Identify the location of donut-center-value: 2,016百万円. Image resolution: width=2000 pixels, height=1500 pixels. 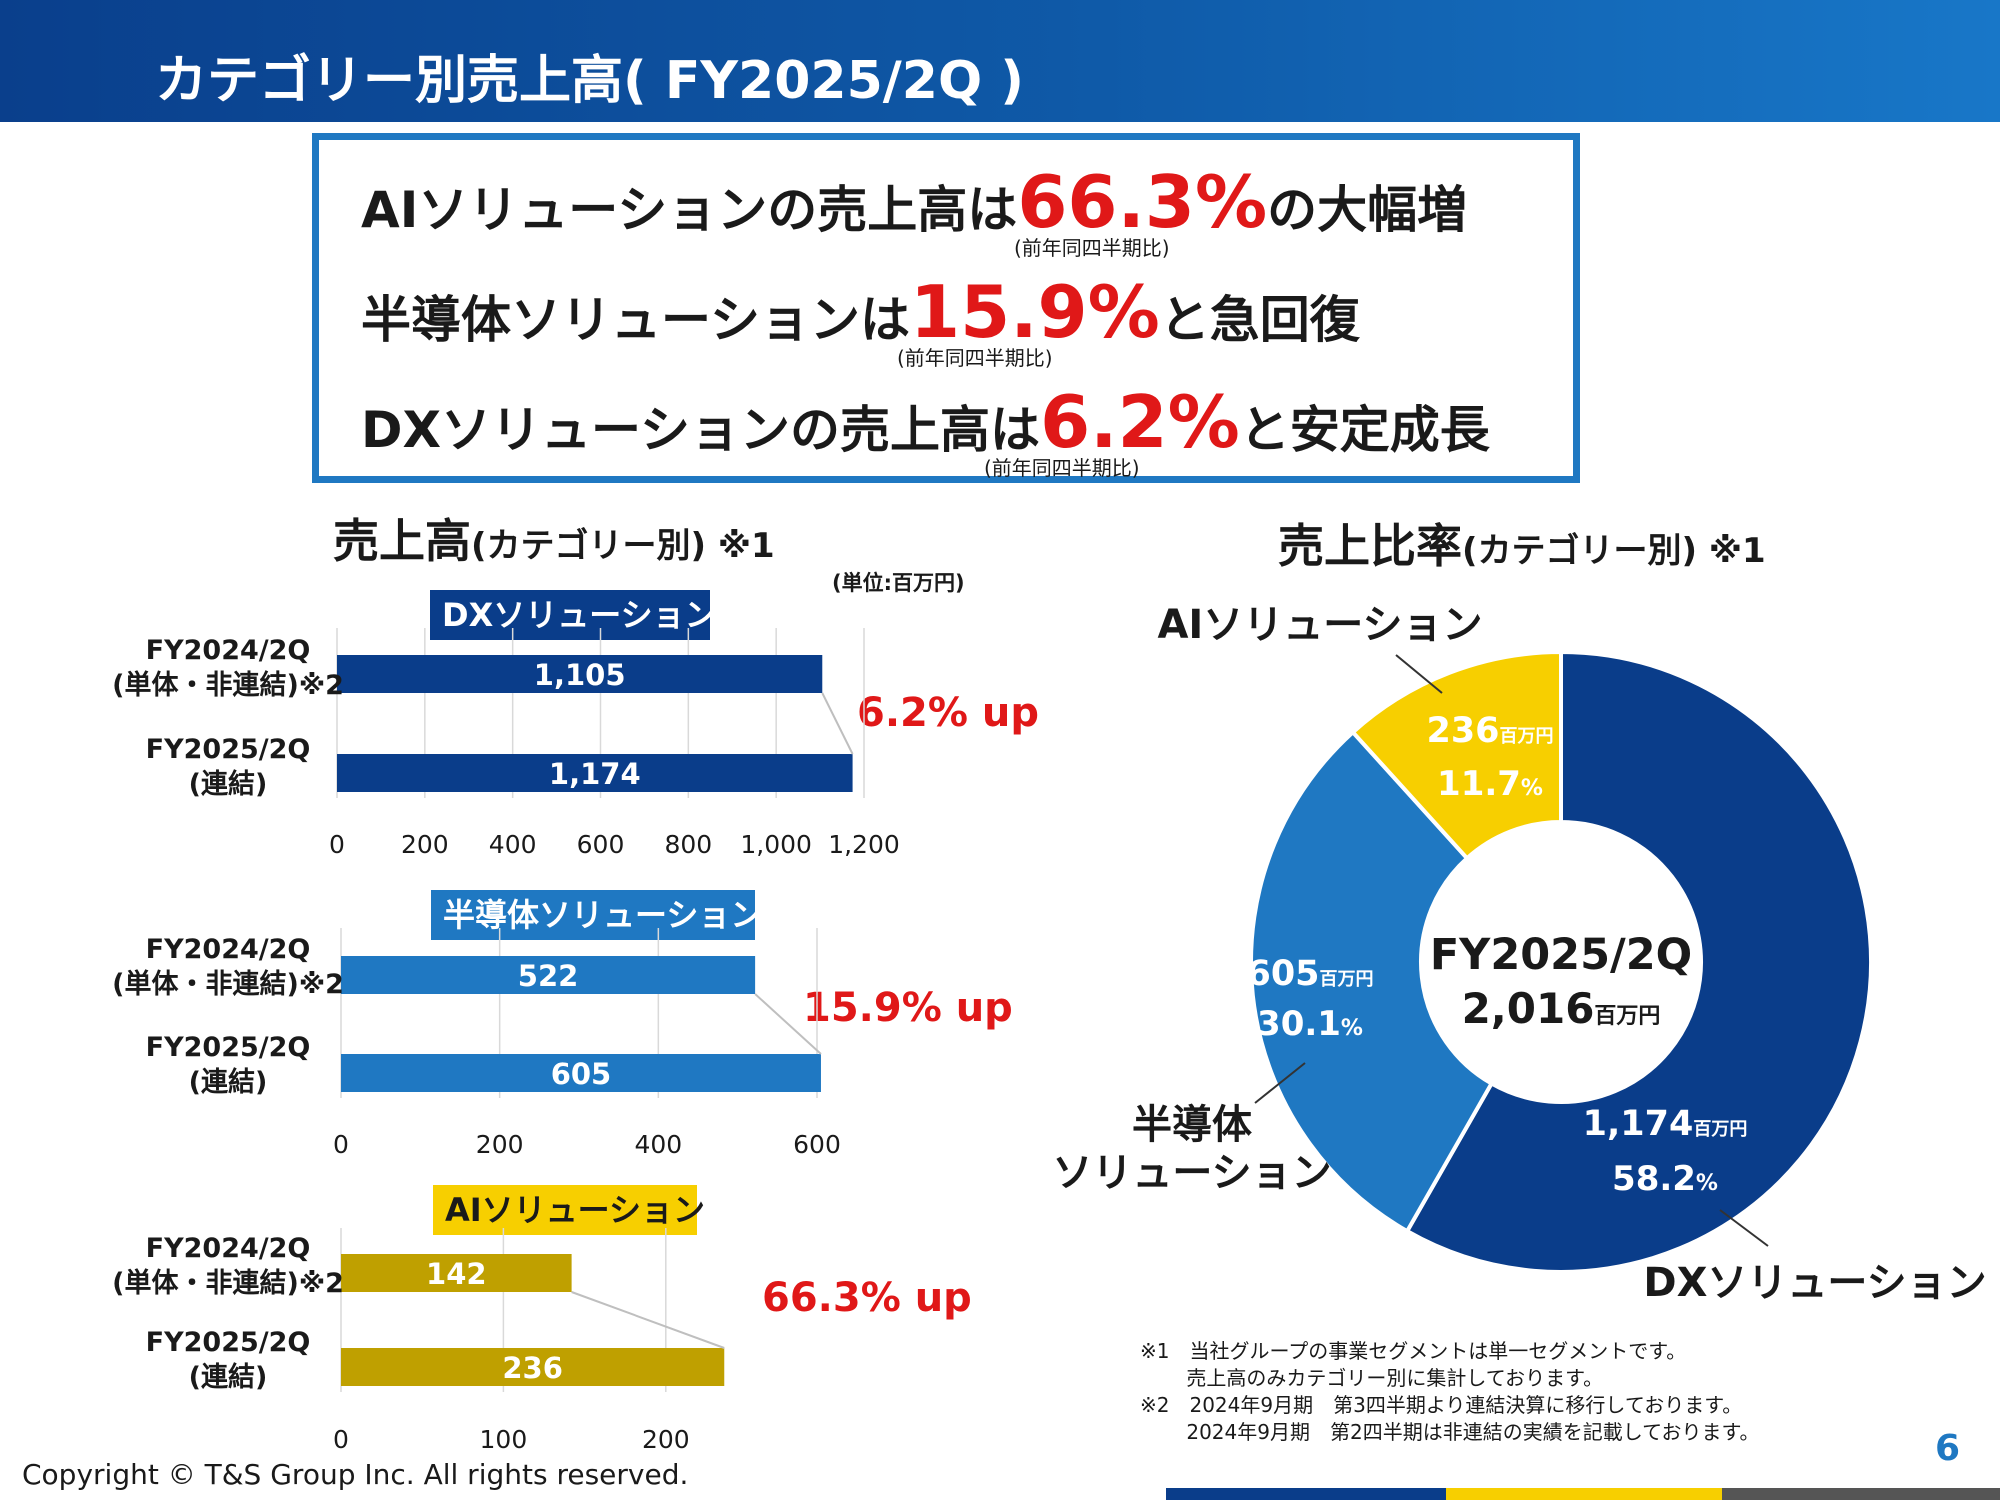
(1561, 1008).